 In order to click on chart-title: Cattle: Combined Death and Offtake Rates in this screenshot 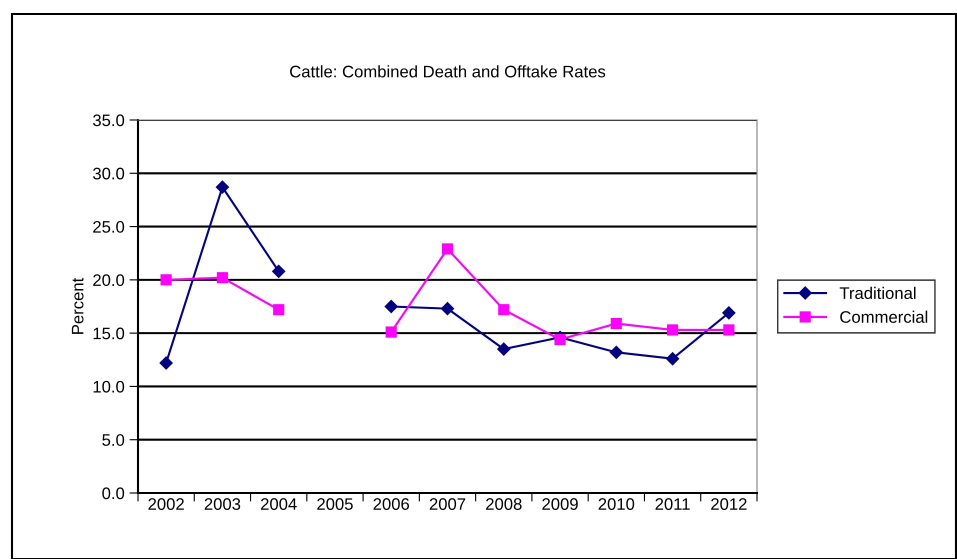, I will do `click(448, 71)`.